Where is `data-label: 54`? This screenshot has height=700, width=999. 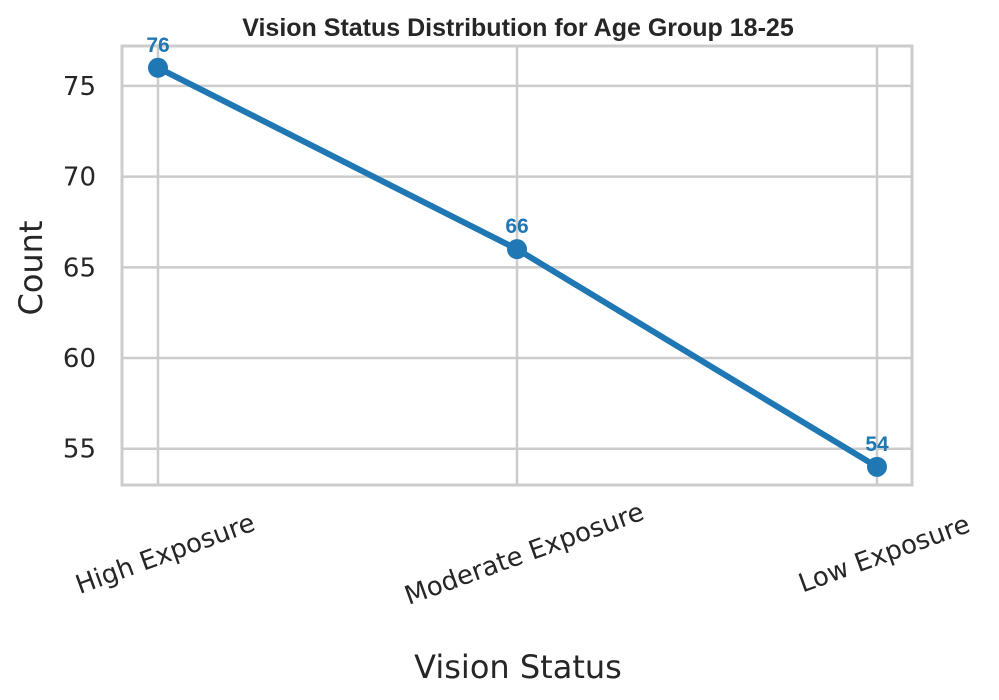
data-label: 54 is located at coordinates (877, 444).